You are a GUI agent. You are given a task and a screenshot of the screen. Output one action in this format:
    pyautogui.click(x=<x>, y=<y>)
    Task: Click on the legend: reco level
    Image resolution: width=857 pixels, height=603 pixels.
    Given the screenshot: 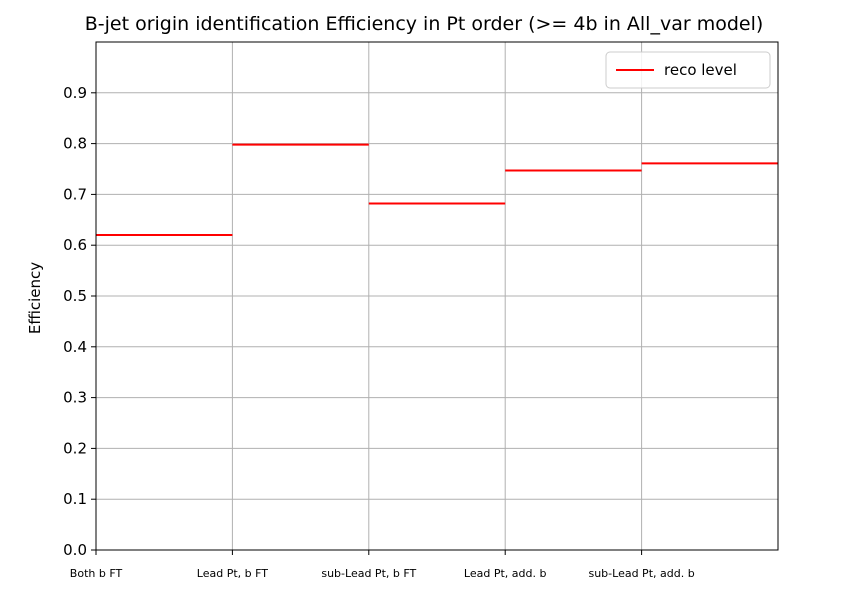 What is the action you would take?
    pyautogui.click(x=688, y=70)
    